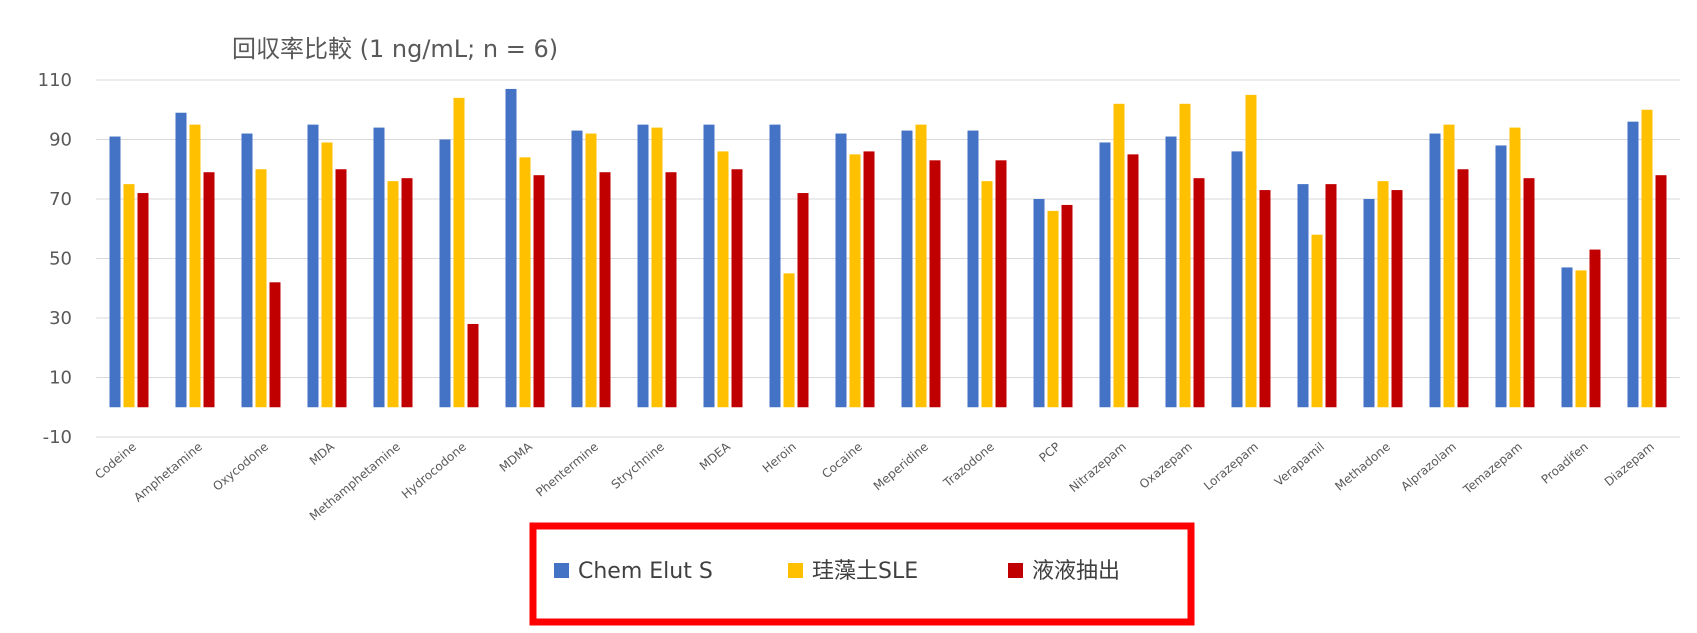 The height and width of the screenshot is (633, 1697). I want to click on y-tick-label: 70, so click(60, 199).